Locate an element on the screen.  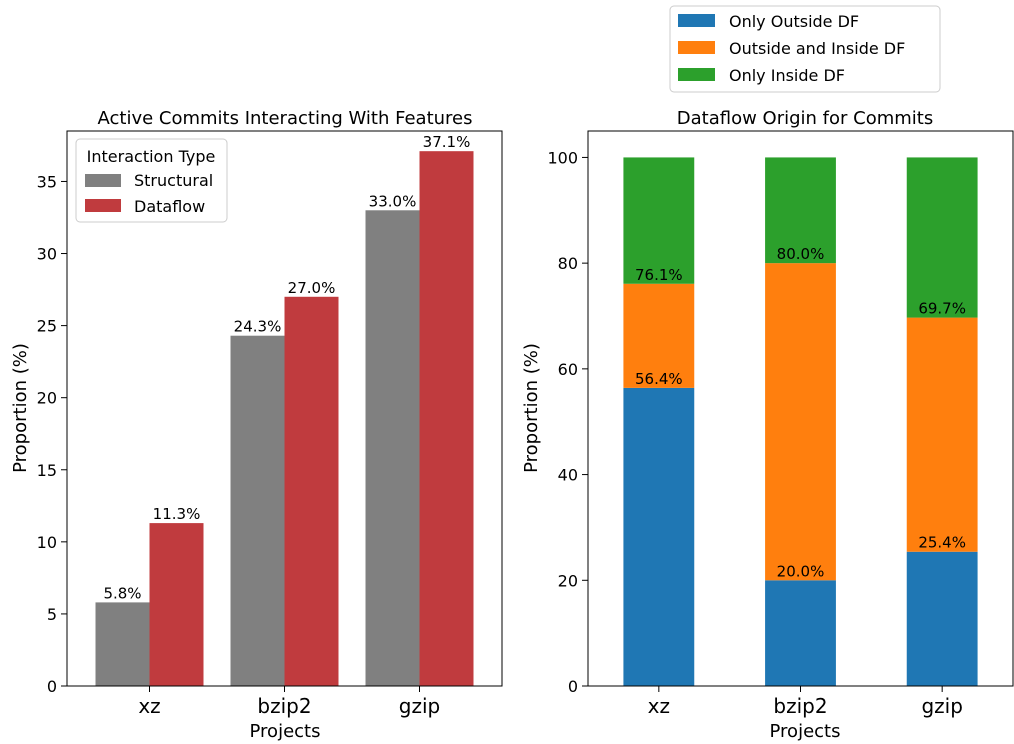
chart2-ytick-label: 0 is located at coordinates (573, 686).